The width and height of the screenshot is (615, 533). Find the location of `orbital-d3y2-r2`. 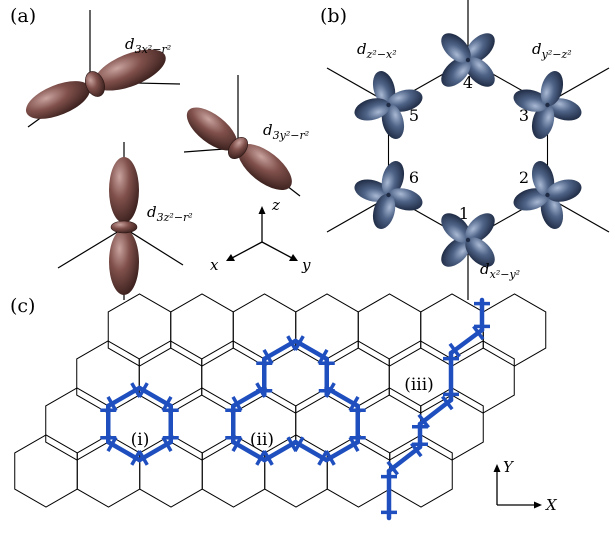

orbital-d3y2-r2 is located at coordinates (242, 136).